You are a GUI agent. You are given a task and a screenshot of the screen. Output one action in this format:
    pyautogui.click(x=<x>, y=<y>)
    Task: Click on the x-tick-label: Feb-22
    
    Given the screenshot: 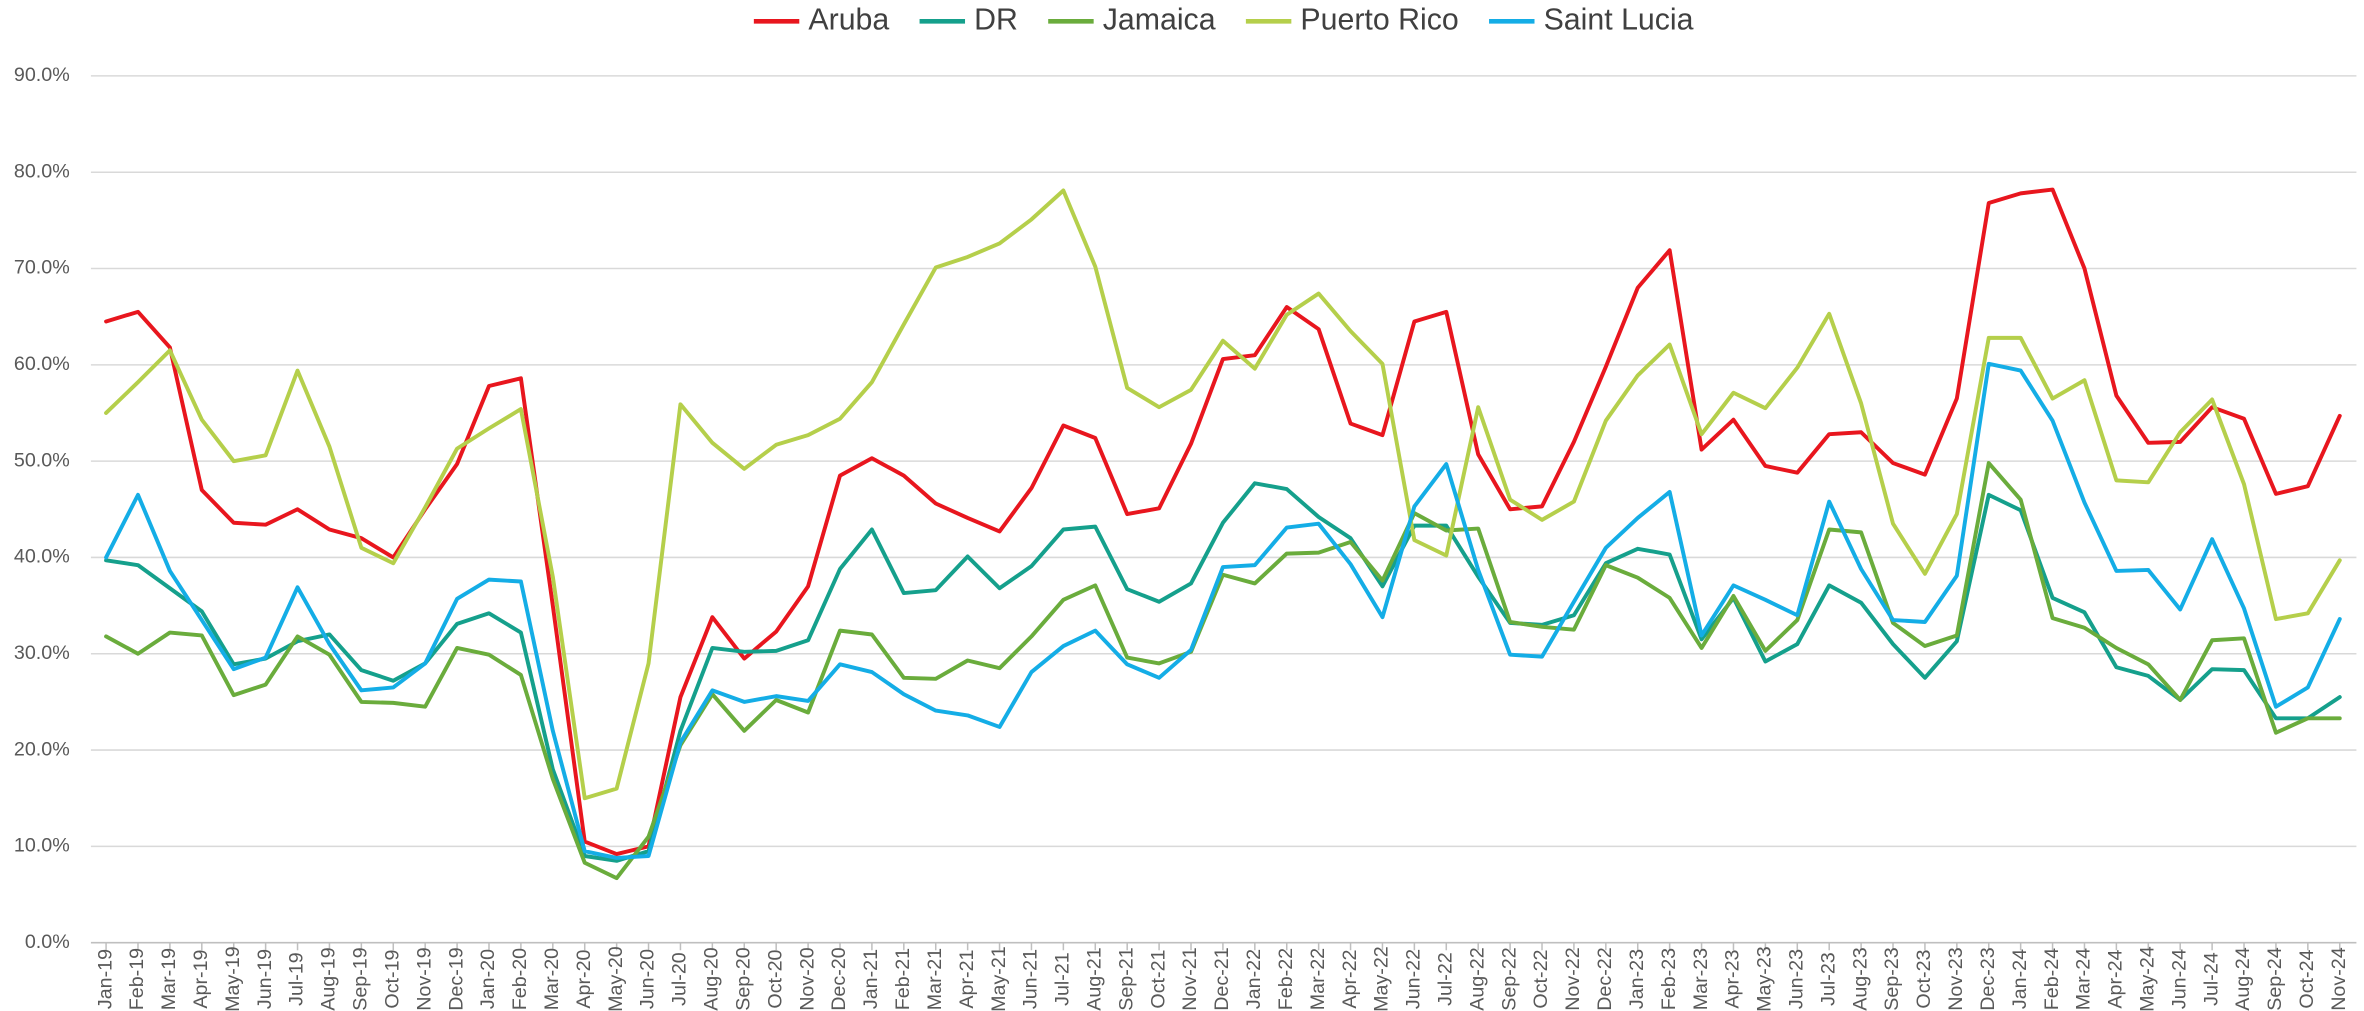 What is the action you would take?
    pyautogui.click(x=1286, y=979)
    